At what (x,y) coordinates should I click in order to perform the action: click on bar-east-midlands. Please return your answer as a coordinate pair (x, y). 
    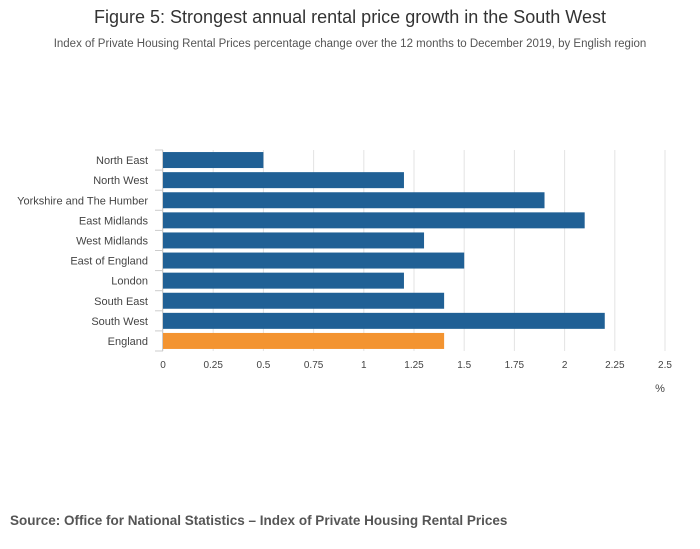
    Looking at the image, I should click on (374, 220).